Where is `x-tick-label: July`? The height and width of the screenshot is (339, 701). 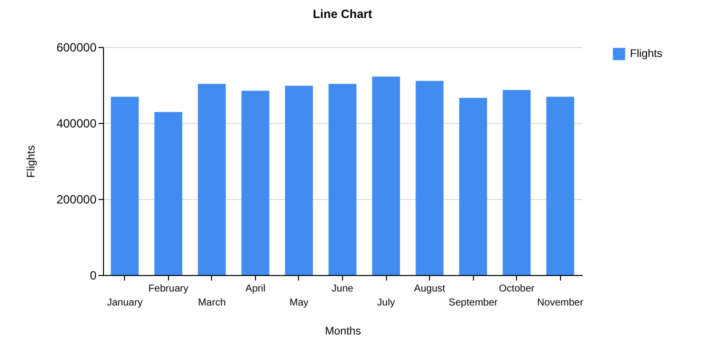 x-tick-label: July is located at coordinates (386, 303).